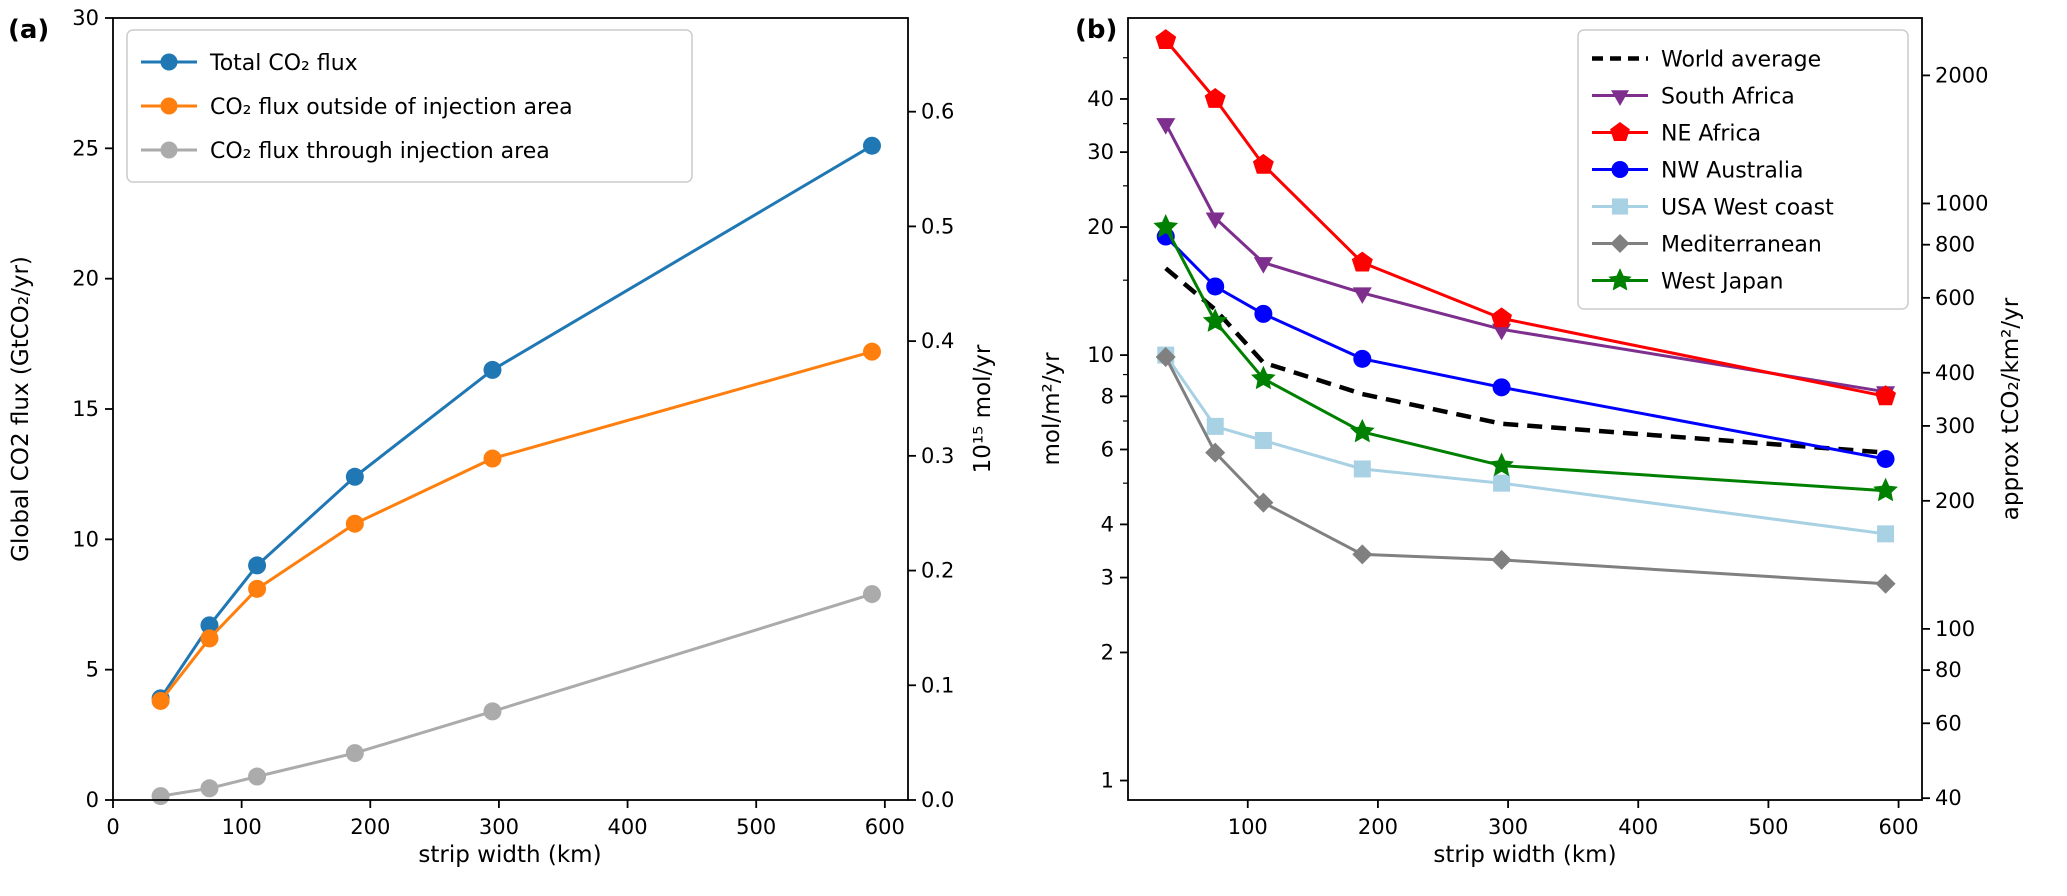  I want to click on legend-label-mediterranean: Mediterranean, so click(1741, 245).